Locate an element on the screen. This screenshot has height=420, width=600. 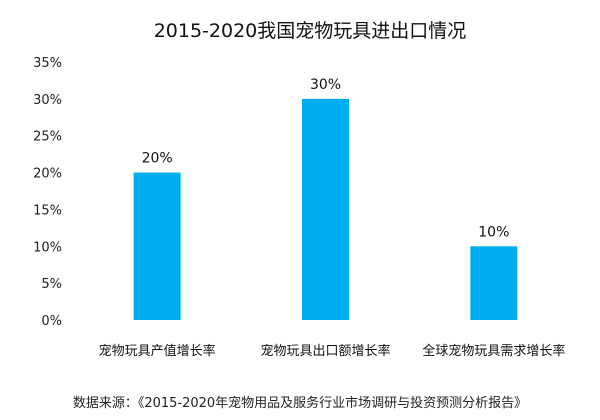
y-tick-label: 0% is located at coordinates (51, 321).